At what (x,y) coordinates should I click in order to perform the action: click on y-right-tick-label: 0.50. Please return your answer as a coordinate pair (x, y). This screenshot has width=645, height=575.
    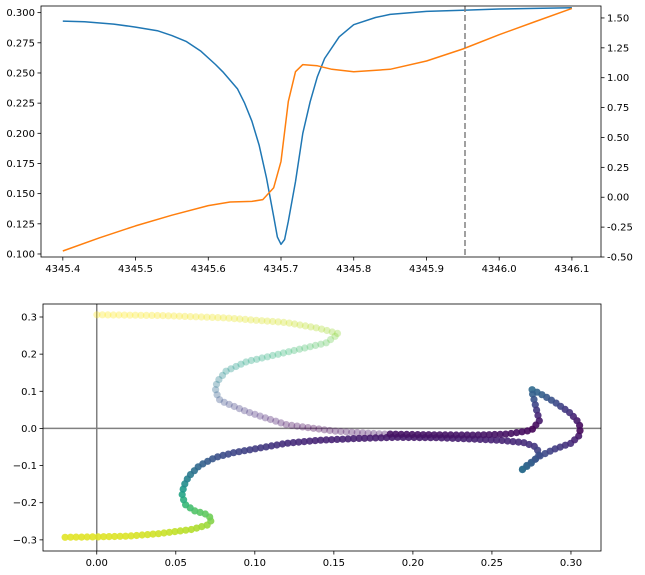
    Looking at the image, I should click on (618, 138).